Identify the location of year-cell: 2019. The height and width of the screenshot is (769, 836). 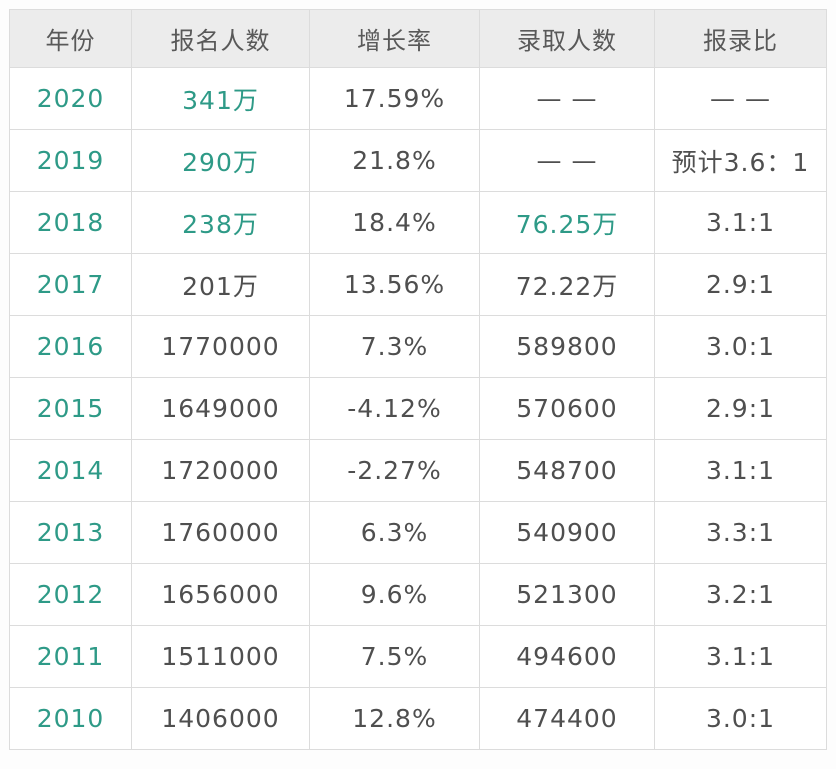
(70, 160).